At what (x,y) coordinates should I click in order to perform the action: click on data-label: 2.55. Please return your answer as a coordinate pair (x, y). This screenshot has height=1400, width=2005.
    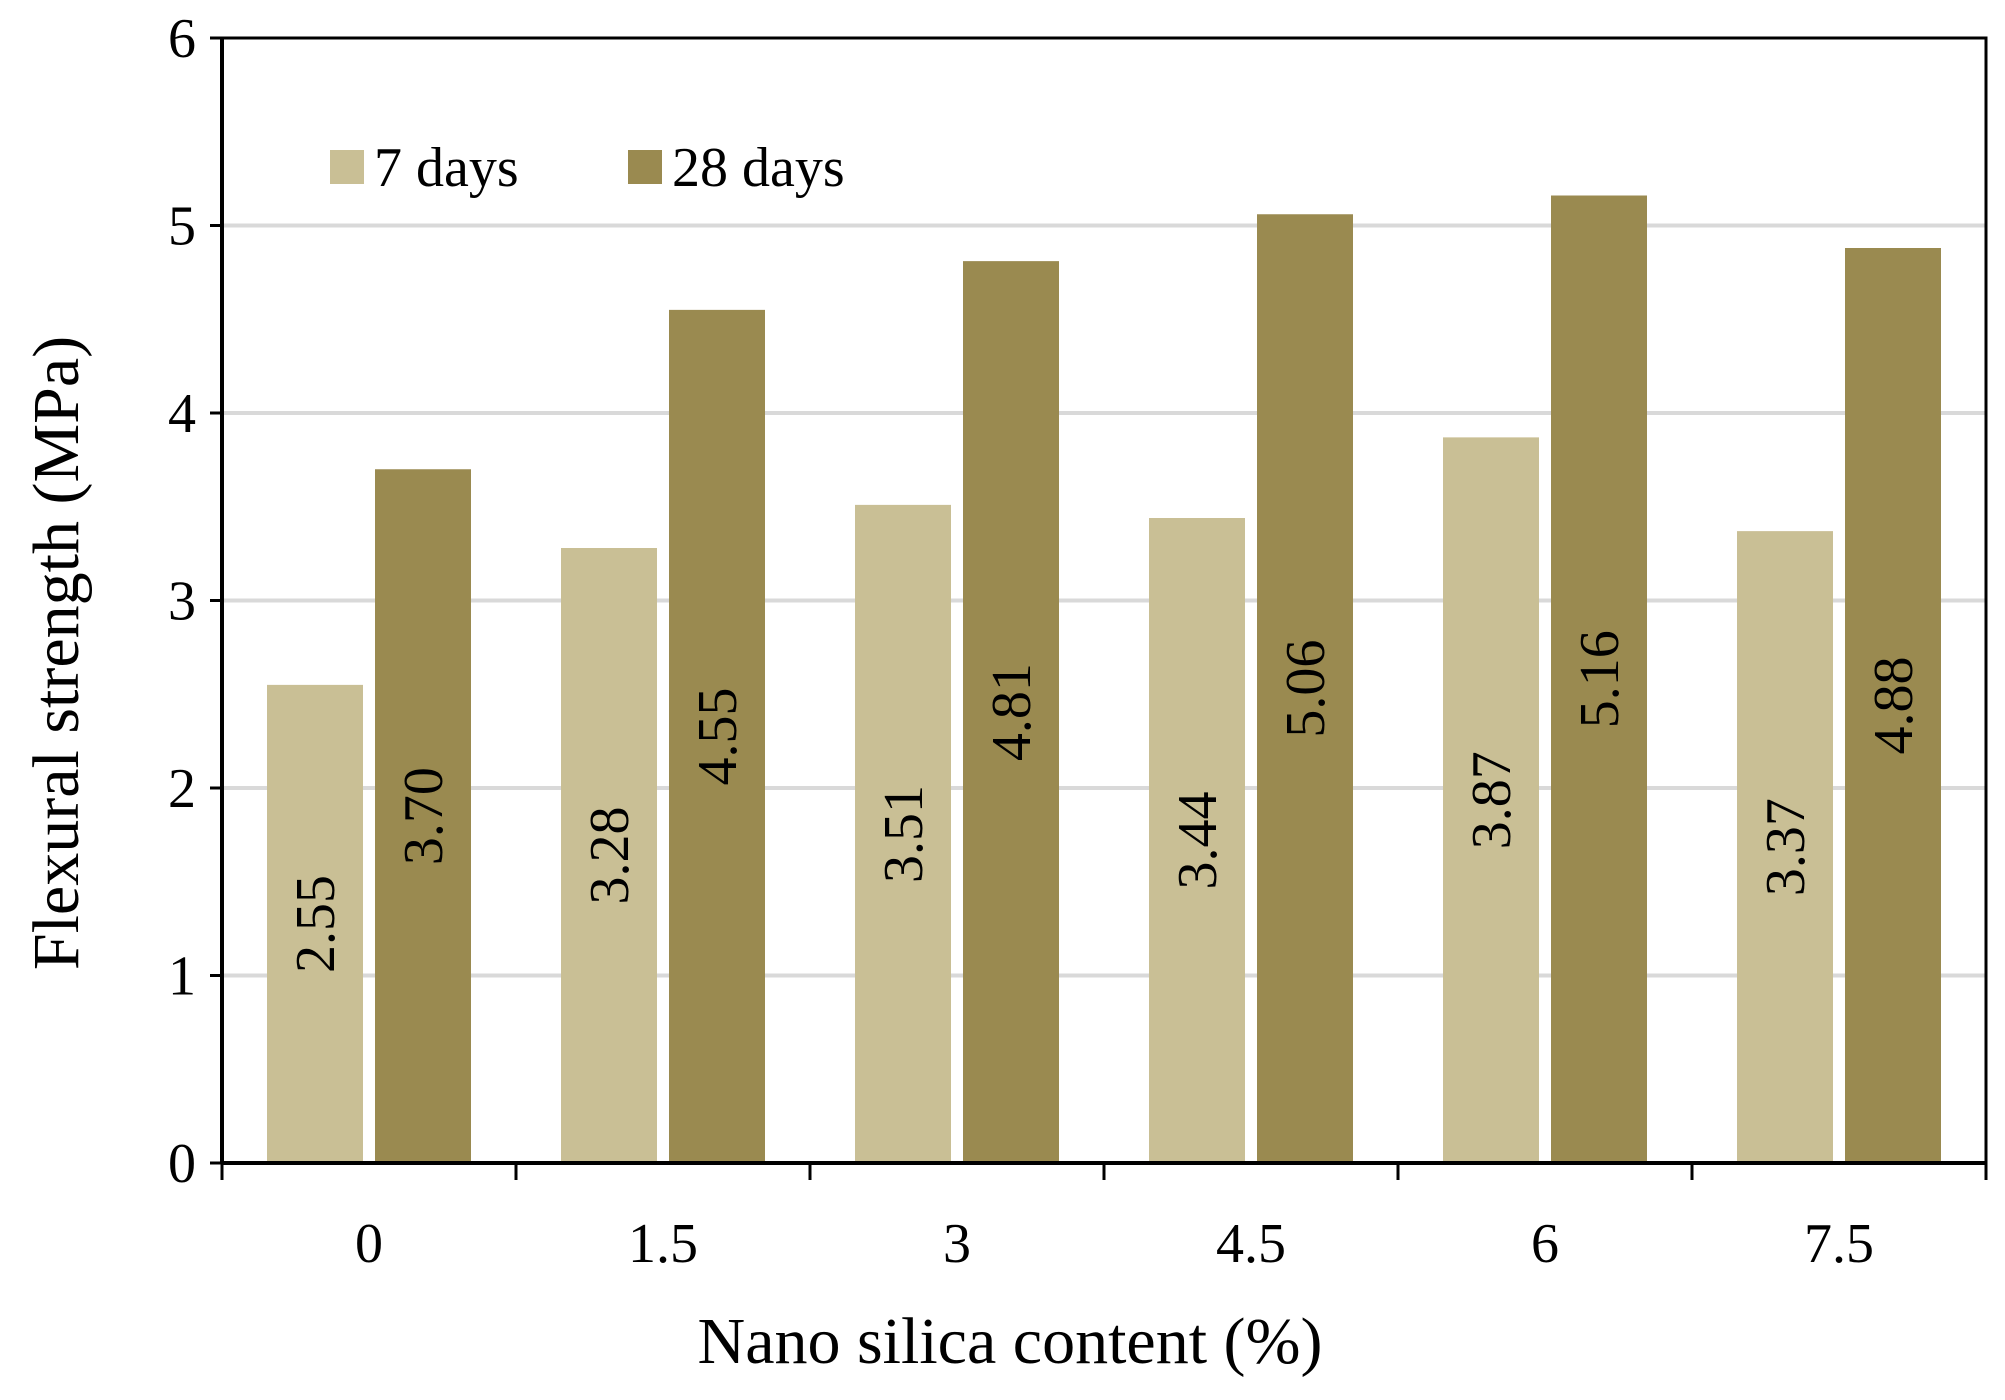
    Looking at the image, I should click on (316, 924).